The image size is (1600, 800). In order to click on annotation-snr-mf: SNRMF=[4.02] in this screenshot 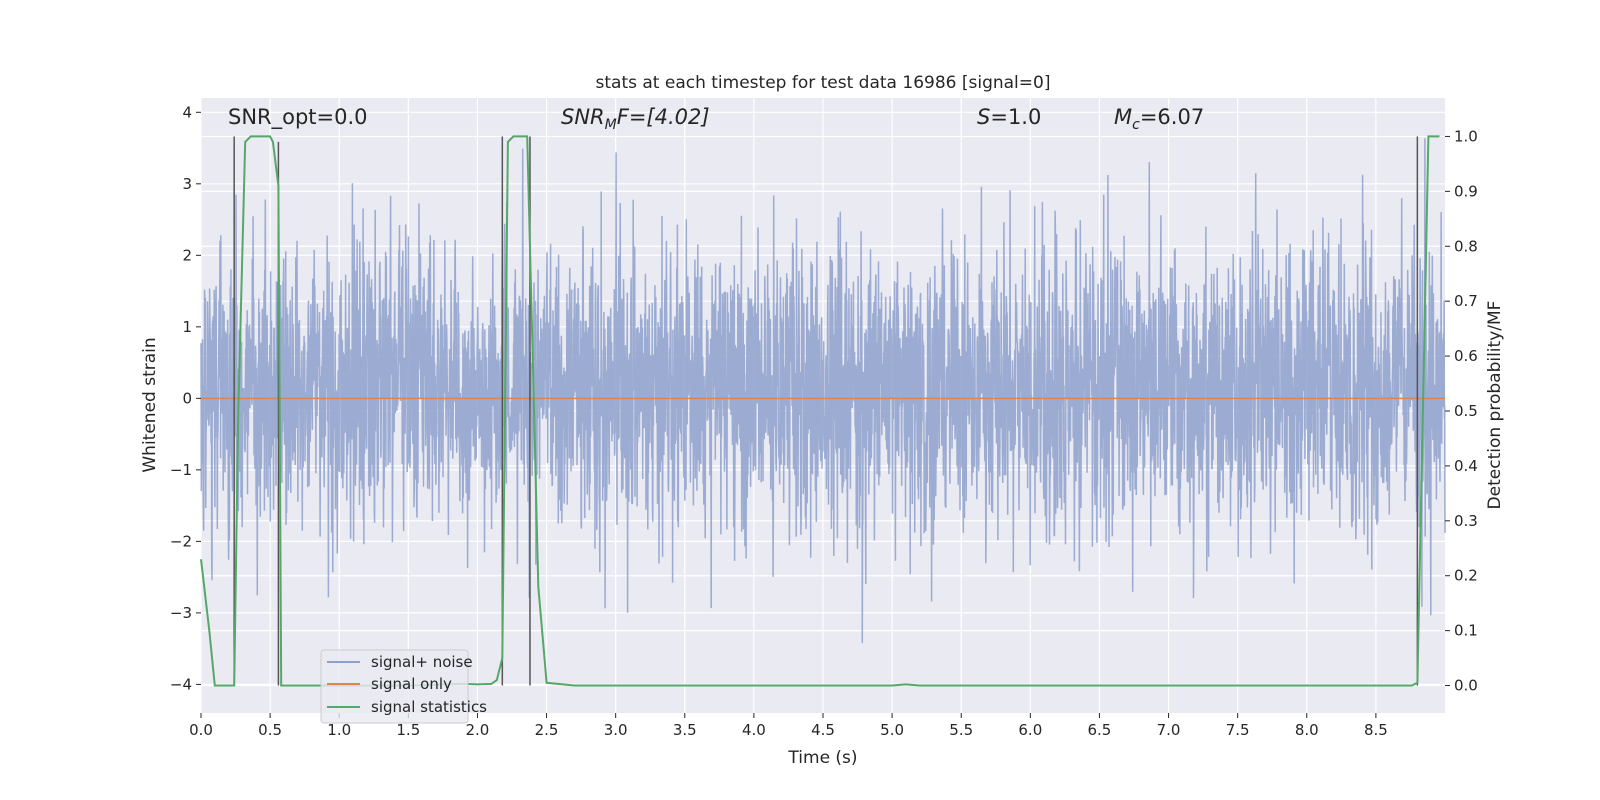, I will do `click(635, 119)`.